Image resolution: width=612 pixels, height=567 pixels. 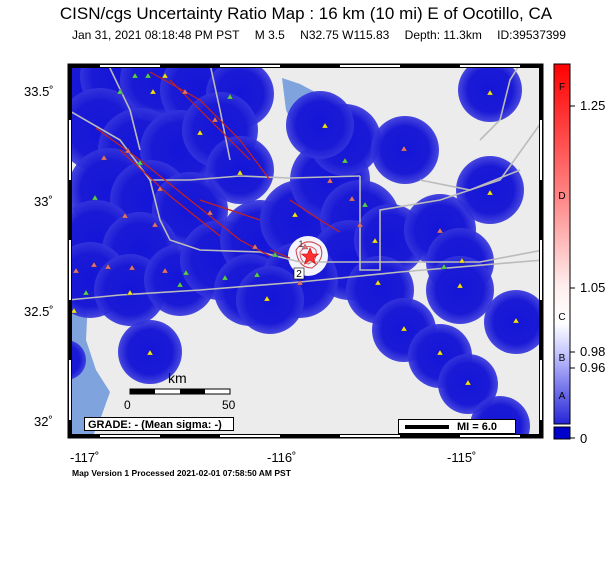 I want to click on pacific-ocean, so click(x=89, y=369).